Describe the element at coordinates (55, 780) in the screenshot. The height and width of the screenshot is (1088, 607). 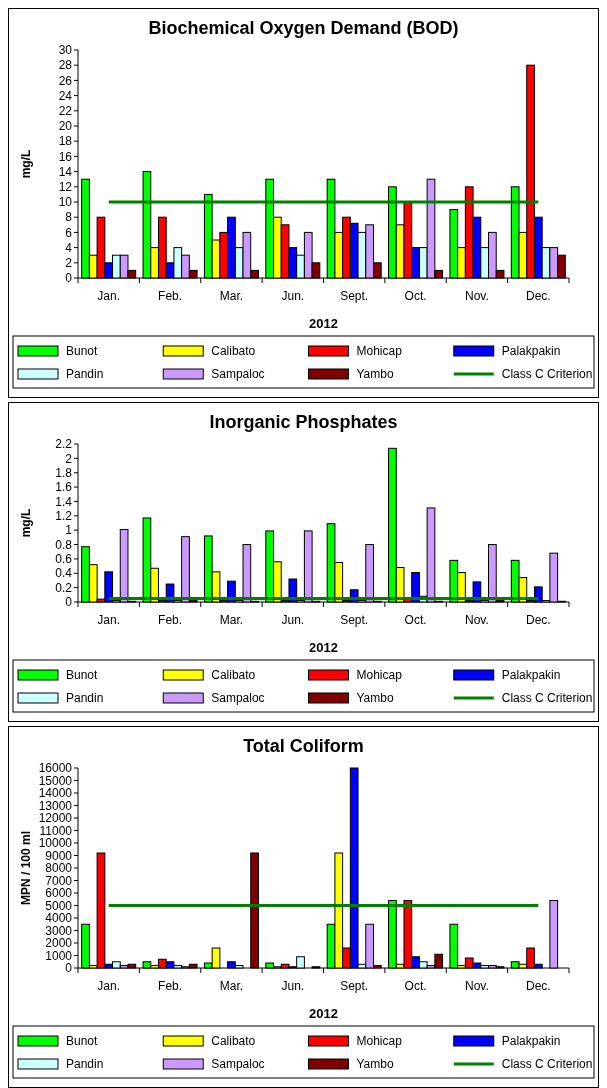
I see `y-tick-label: 15000` at that location.